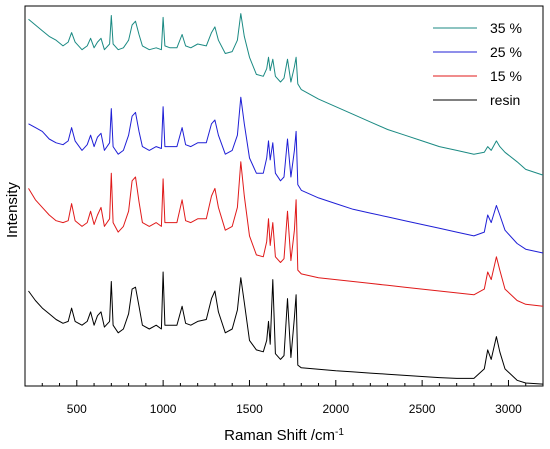 This screenshot has width=550, height=449. I want to click on x-axis-title-superscript: -1, so click(339, 432).